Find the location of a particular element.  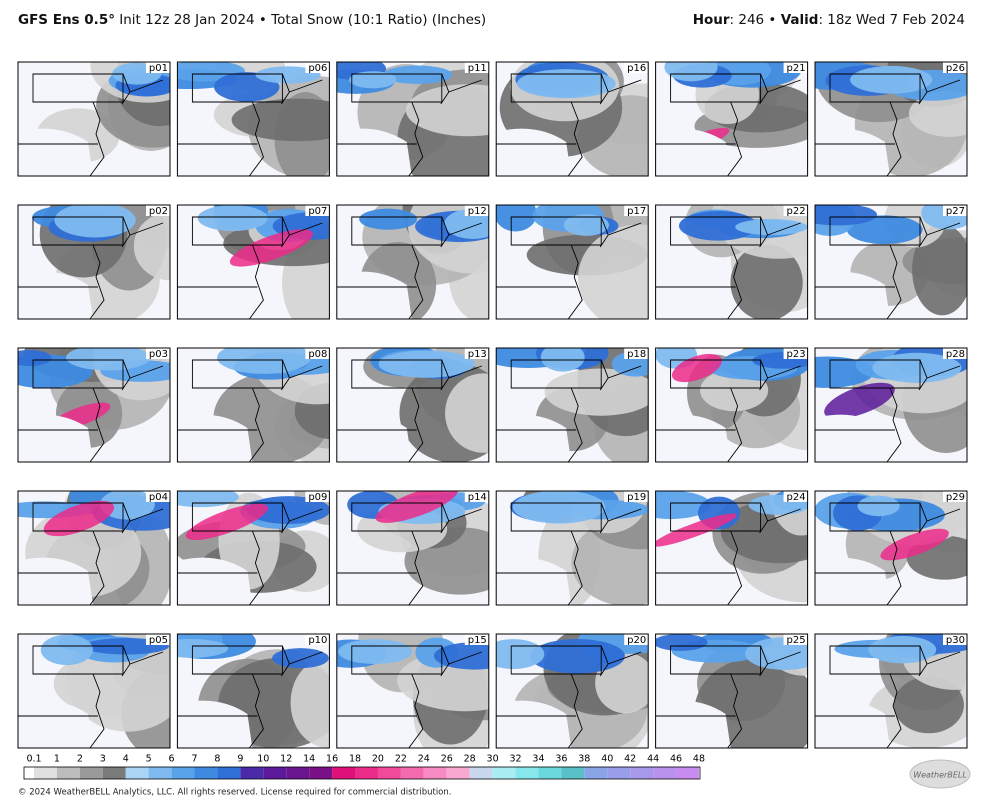

map-panel: p21 is located at coordinates (731, 119).